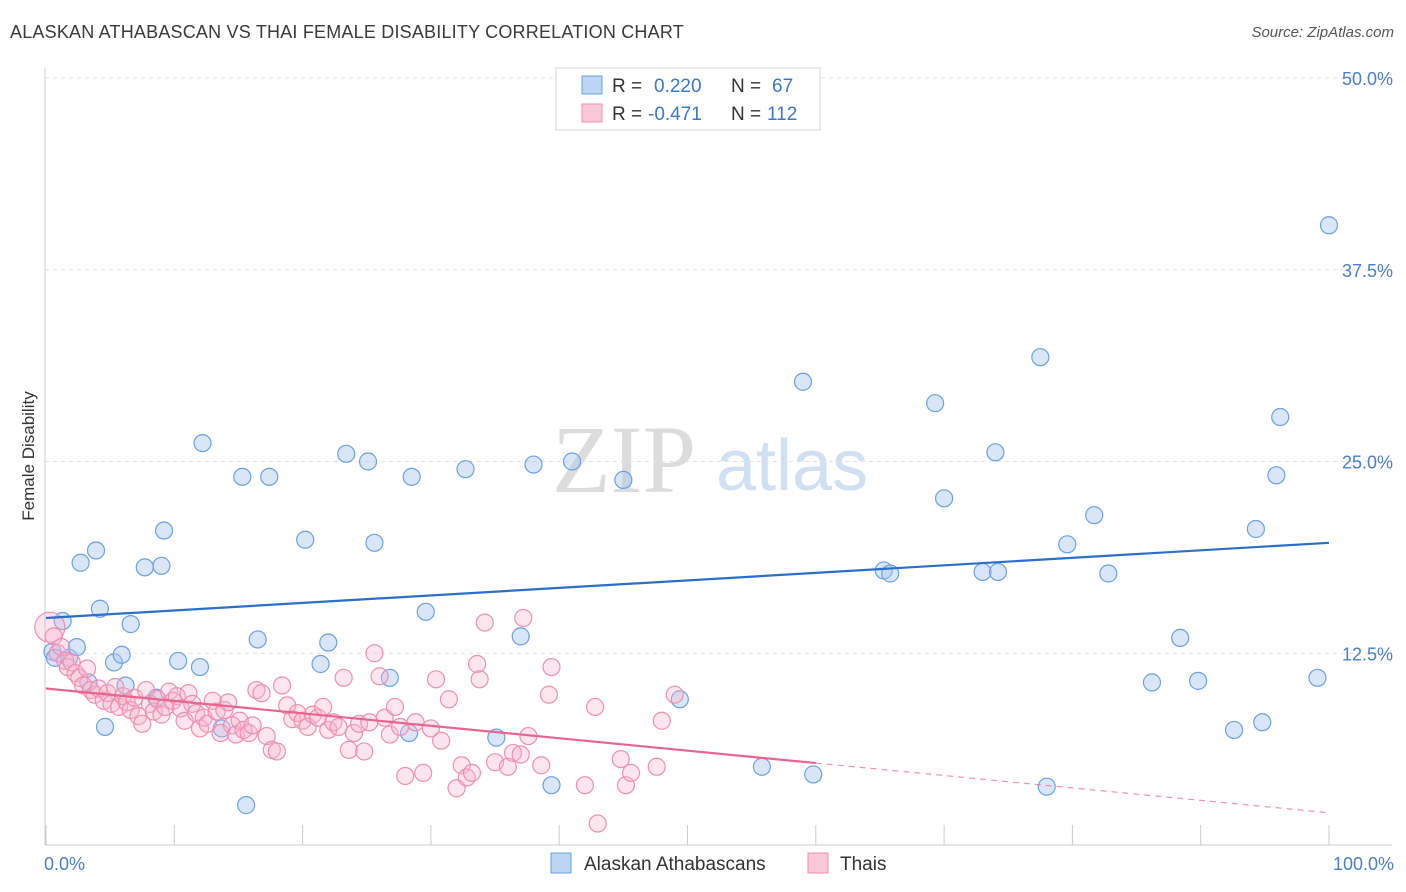  I want to click on legend-bottom-swatch-thai, so click(818, 863).